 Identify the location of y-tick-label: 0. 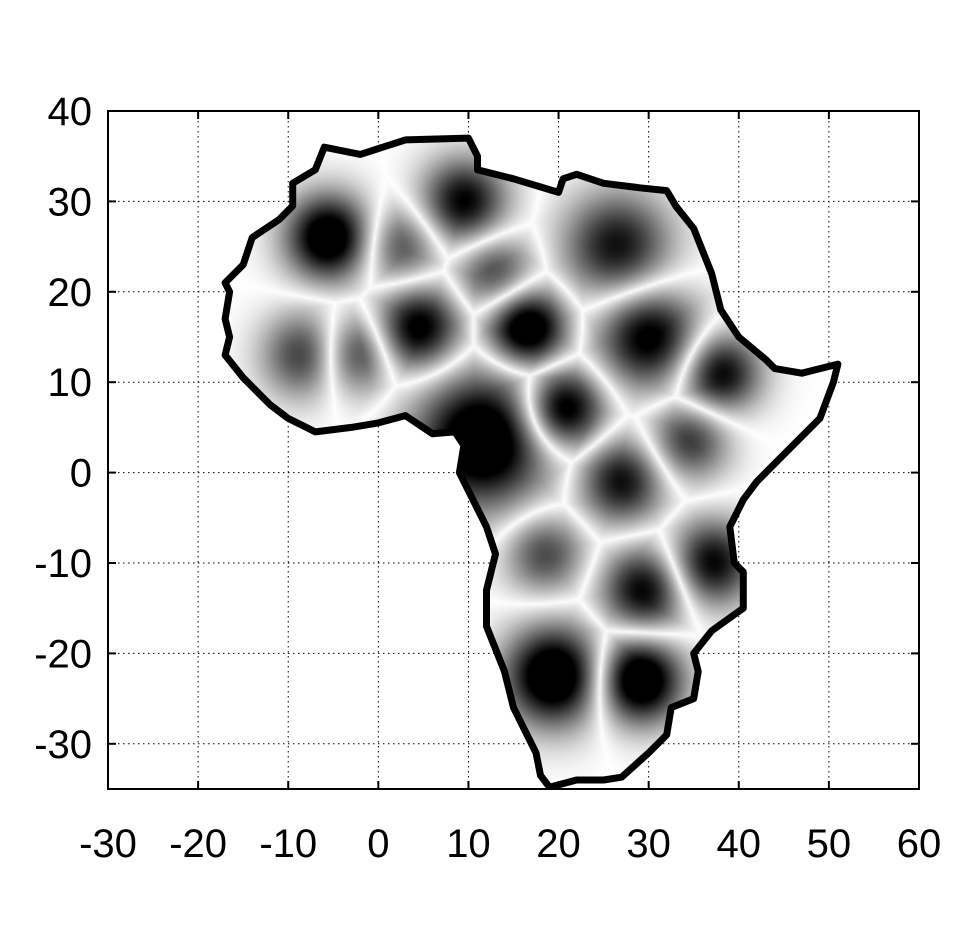
(81, 474).